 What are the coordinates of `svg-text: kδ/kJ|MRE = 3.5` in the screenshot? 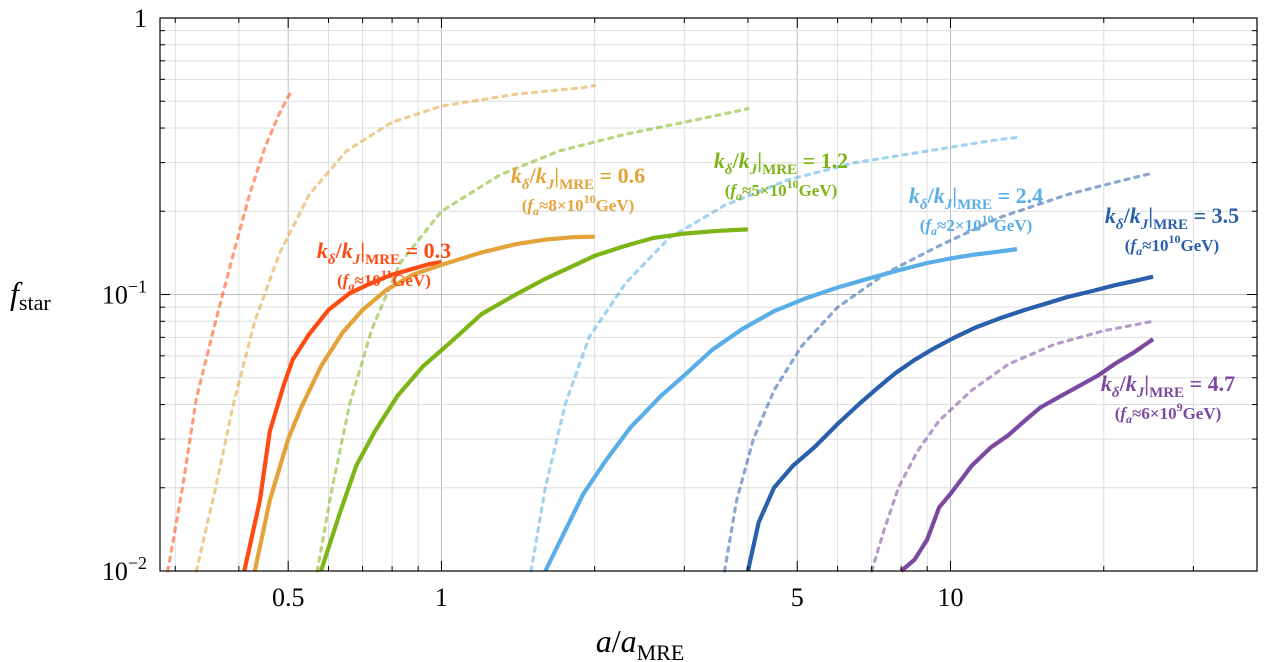 It's located at (1172, 218).